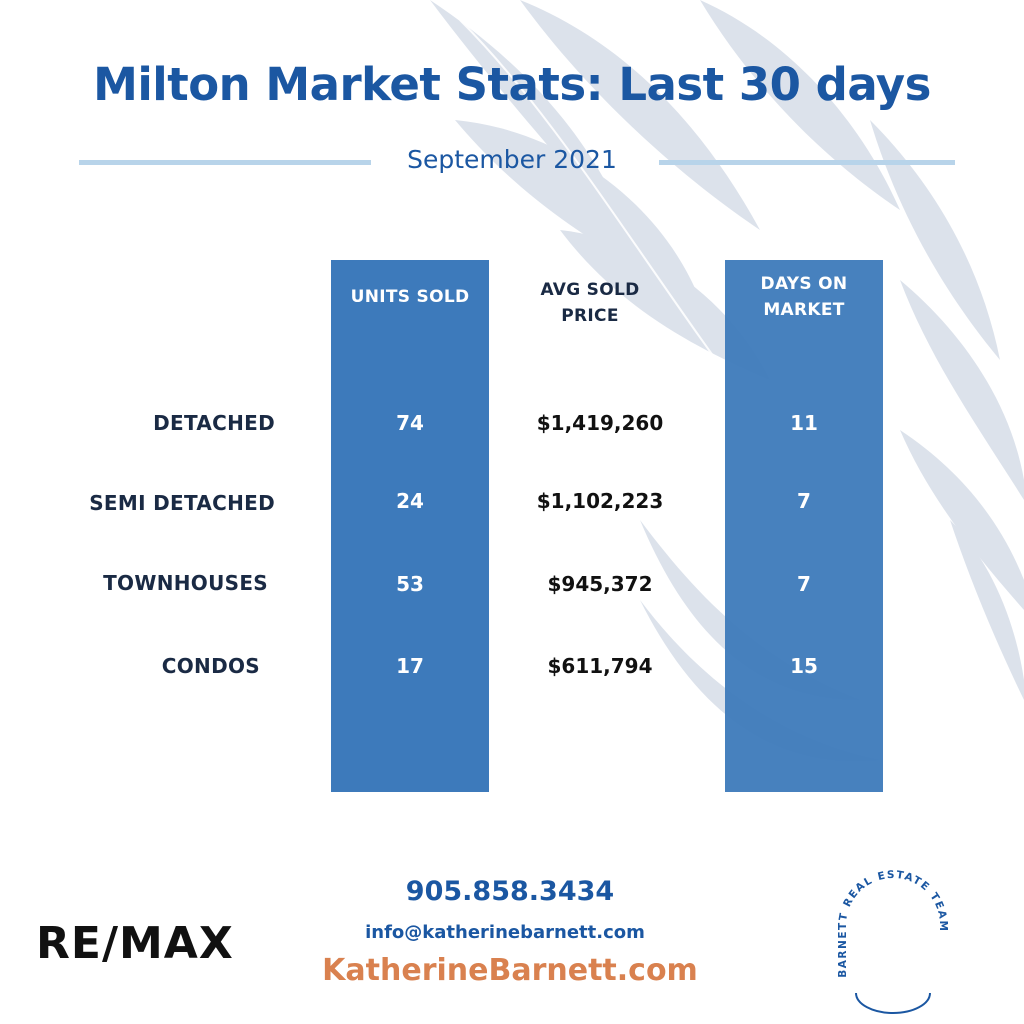  Describe the element at coordinates (804, 584) in the screenshot. I see `cell-days-townhouses: 7` at that location.